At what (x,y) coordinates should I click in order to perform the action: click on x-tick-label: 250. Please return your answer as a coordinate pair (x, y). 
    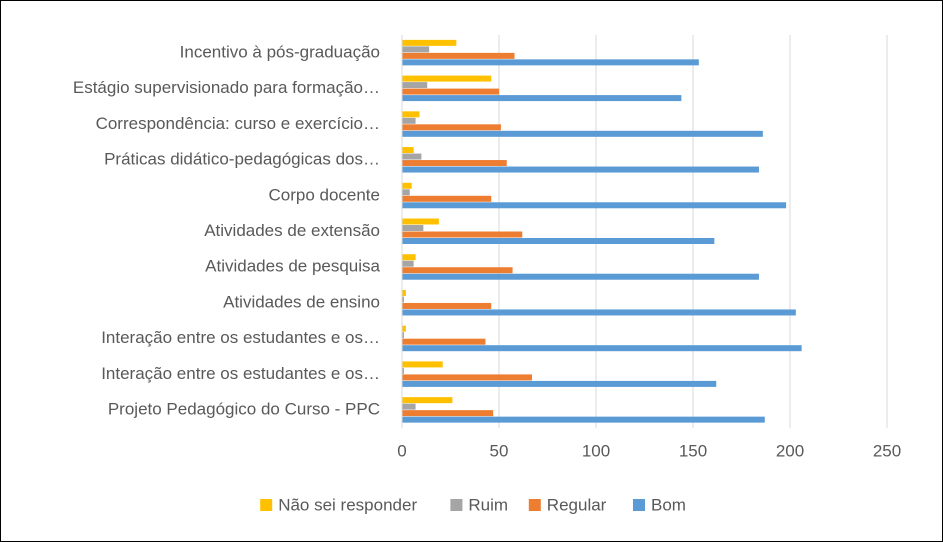
    Looking at the image, I should click on (887, 450).